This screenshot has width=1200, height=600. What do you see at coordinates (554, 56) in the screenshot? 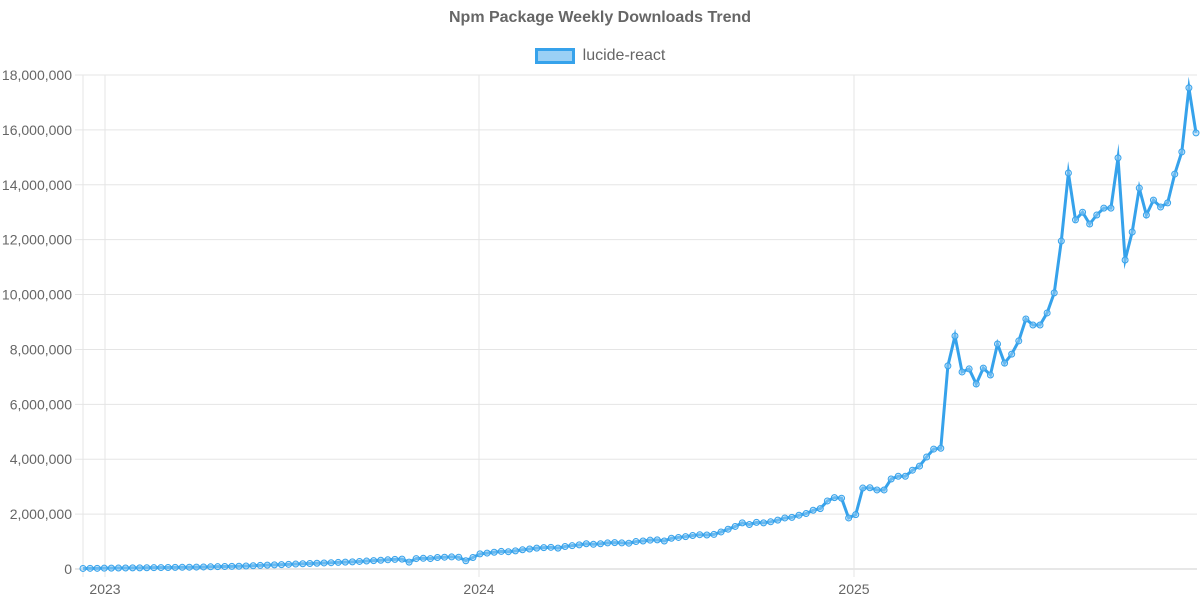
I see `legend-swatch-lucide-react` at bounding box center [554, 56].